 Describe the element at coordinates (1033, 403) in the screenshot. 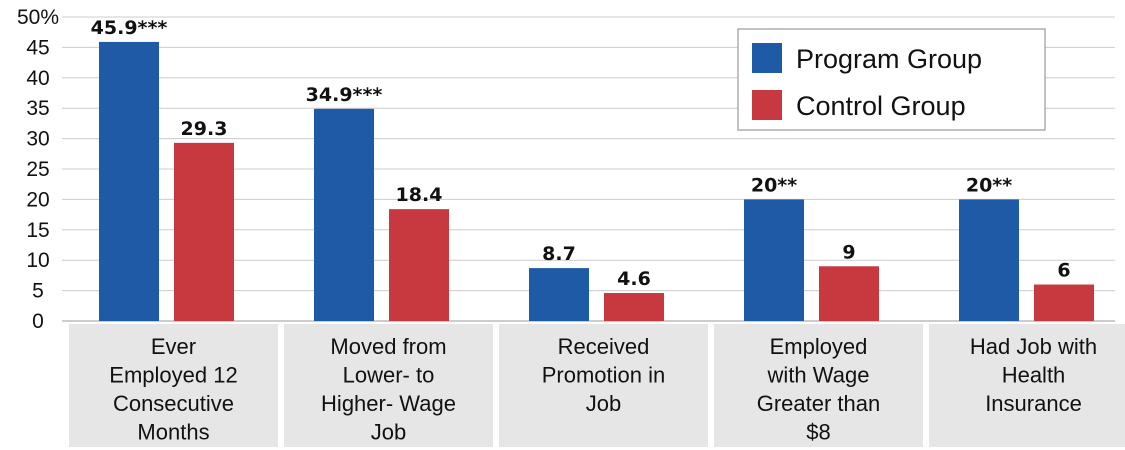

I see `x-tick-label: Insurance` at that location.